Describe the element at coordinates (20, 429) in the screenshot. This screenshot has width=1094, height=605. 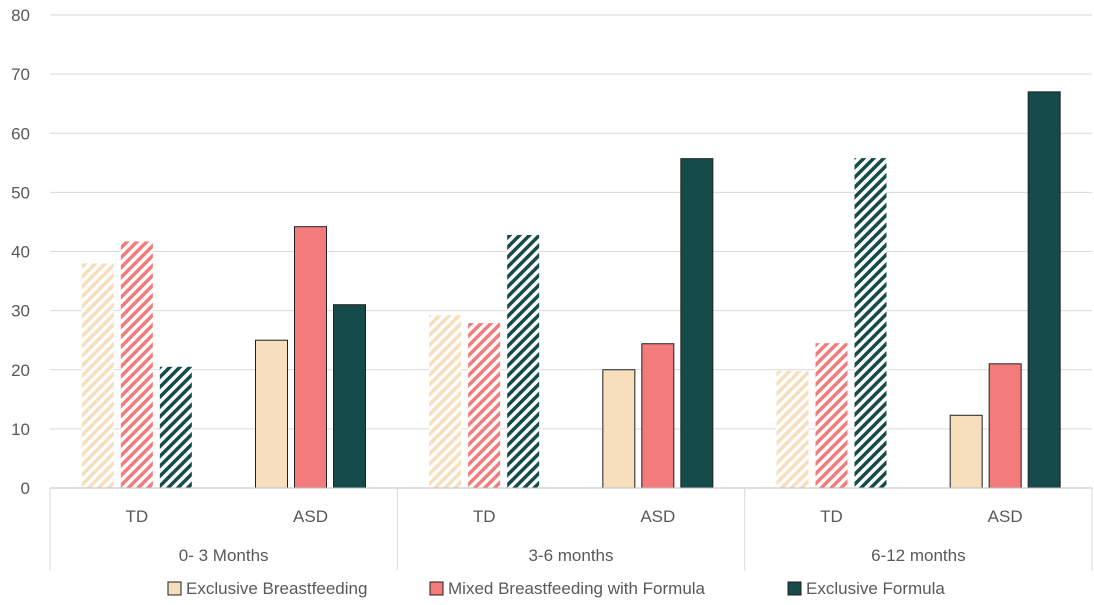
I see `y-tick-label: 10` at that location.